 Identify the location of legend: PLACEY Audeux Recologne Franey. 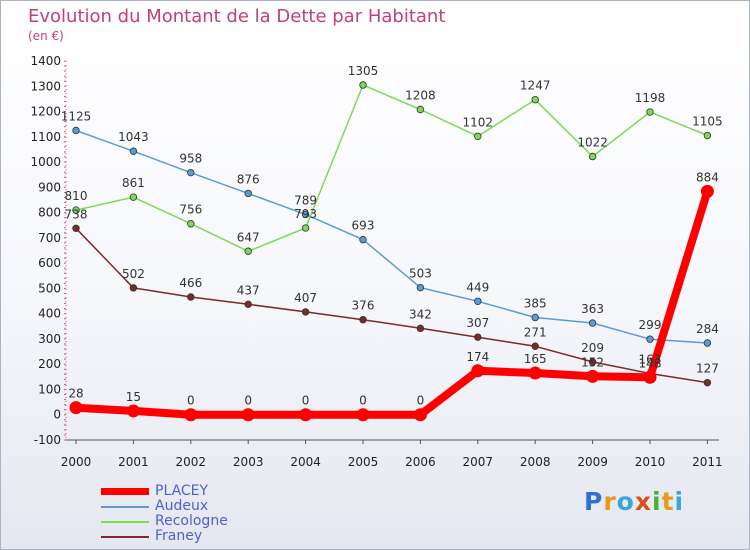
(164, 514).